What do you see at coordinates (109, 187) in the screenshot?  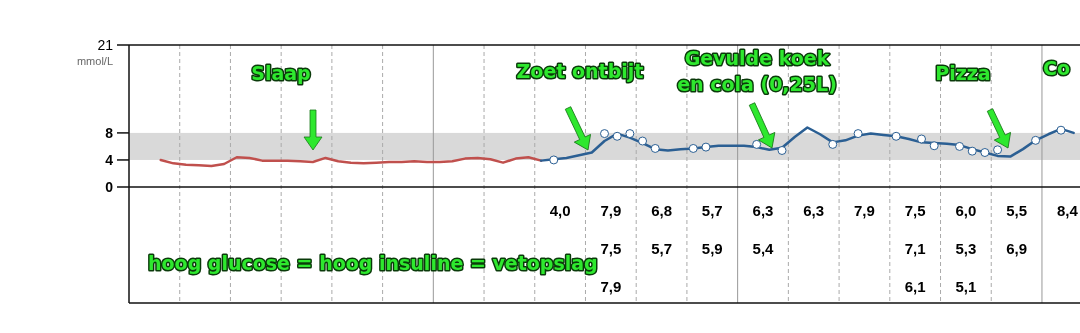 I see `y-tick-label: 0` at bounding box center [109, 187].